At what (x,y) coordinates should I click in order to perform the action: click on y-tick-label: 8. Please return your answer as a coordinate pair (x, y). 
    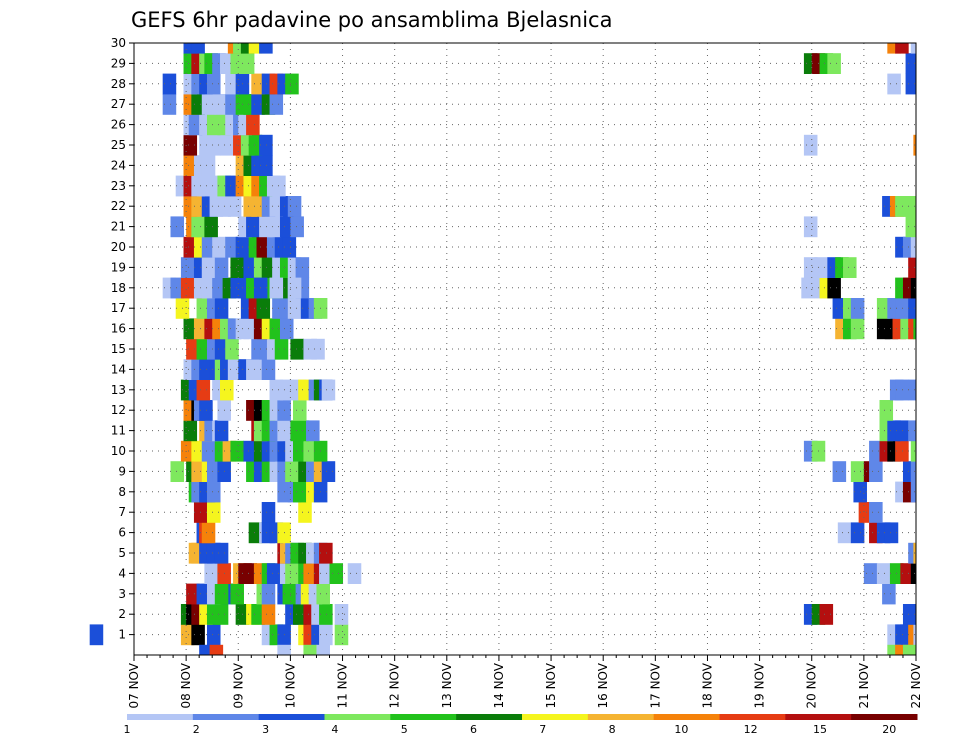
    Looking at the image, I should click on (122, 492).